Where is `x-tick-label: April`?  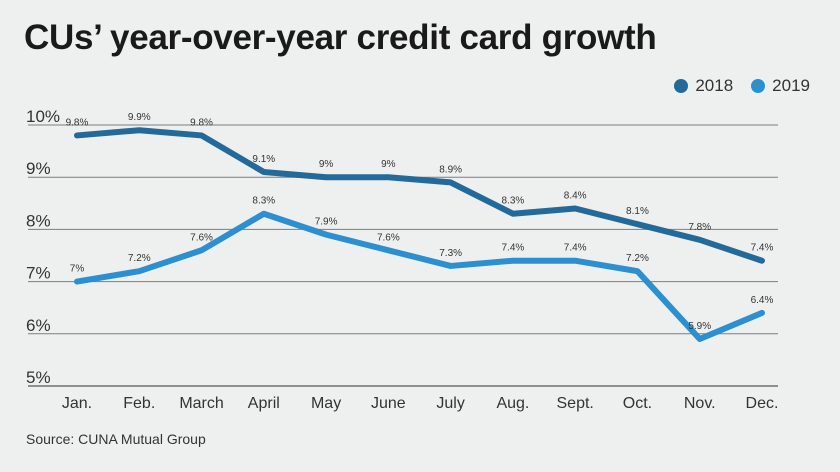 x-tick-label: April is located at coordinates (264, 403).